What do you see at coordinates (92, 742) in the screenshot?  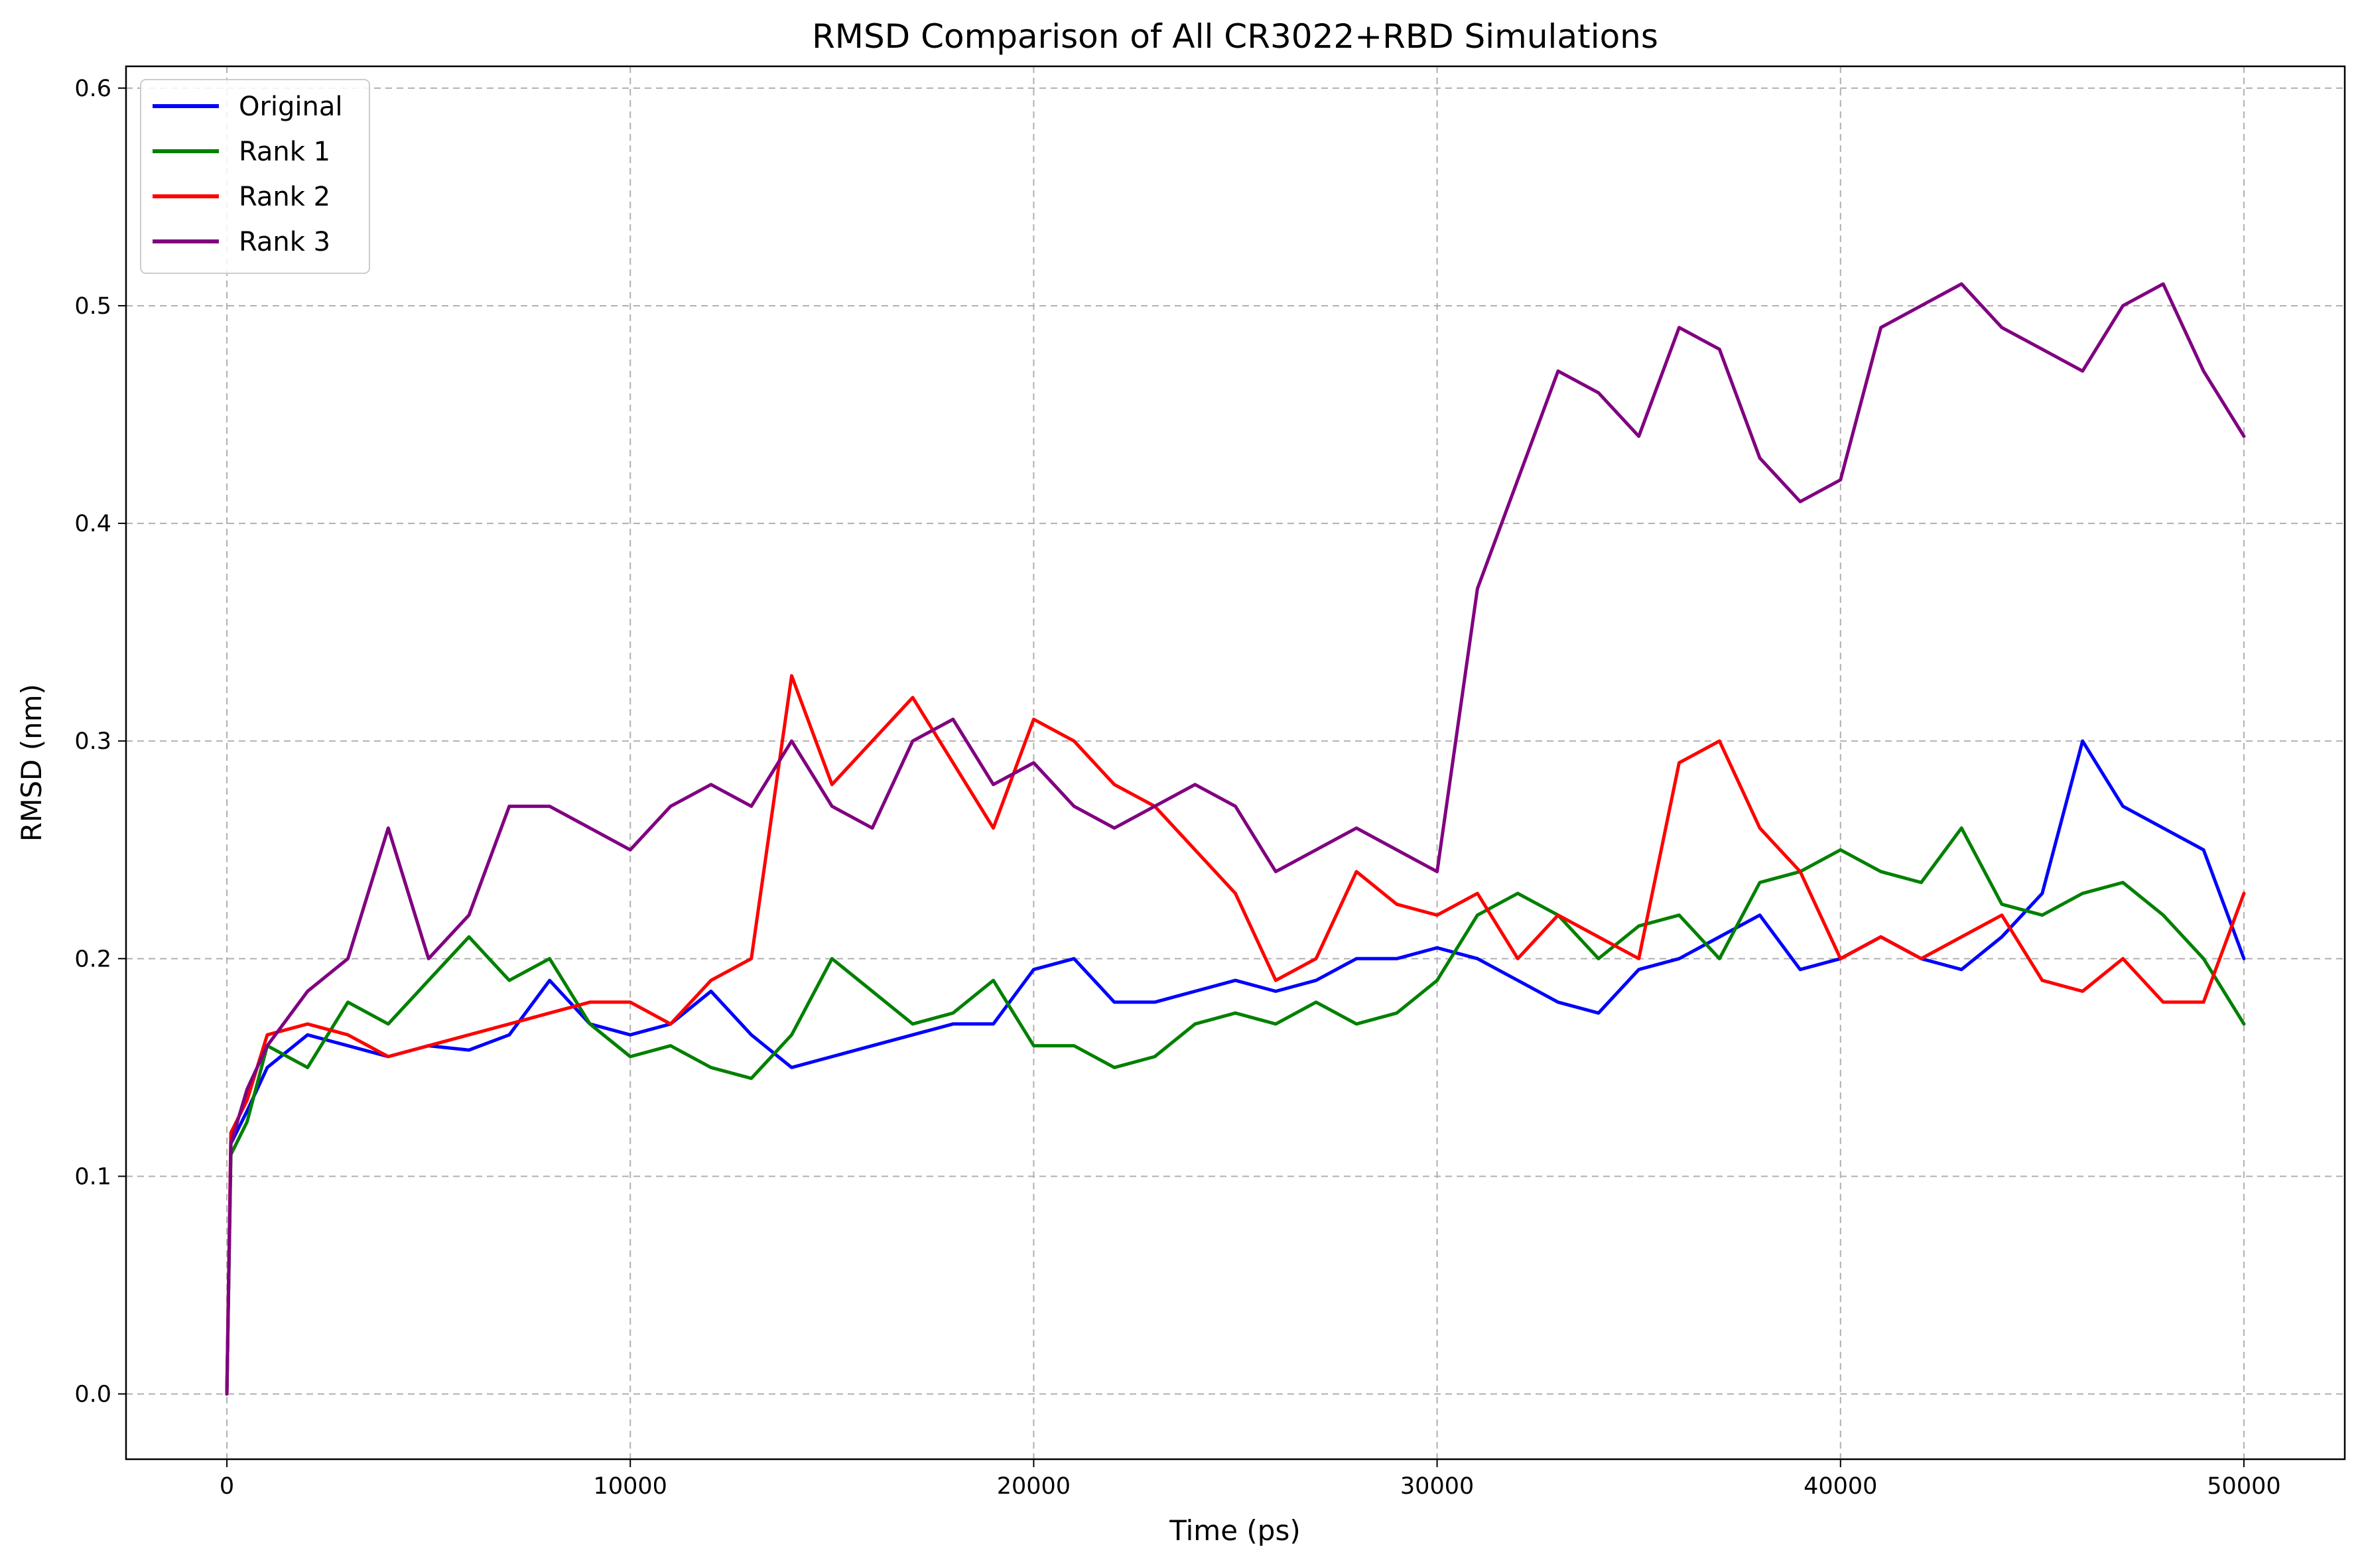 I see `y-tick-label: 0.3` at bounding box center [92, 742].